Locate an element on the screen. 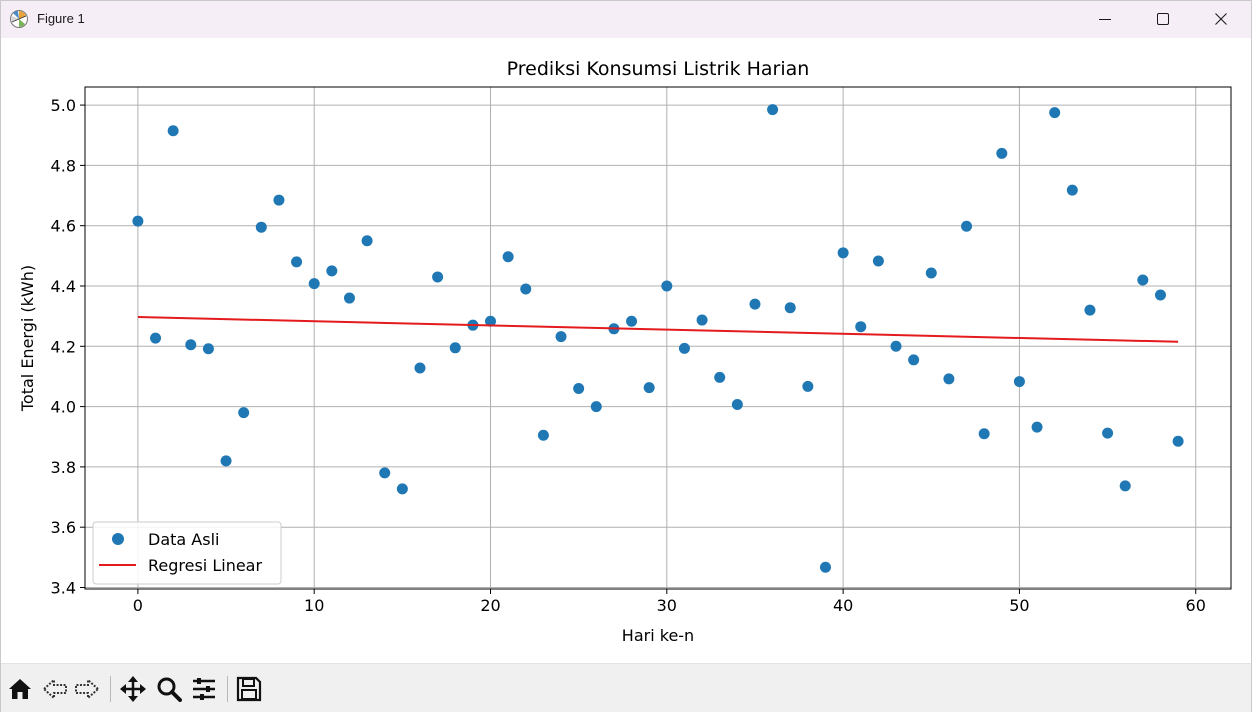 This screenshot has height=712, width=1252. forward-button is located at coordinates (87, 689).